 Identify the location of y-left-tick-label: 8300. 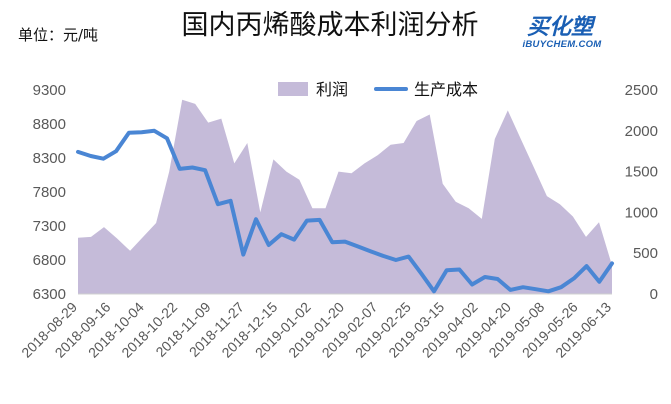
(49, 158).